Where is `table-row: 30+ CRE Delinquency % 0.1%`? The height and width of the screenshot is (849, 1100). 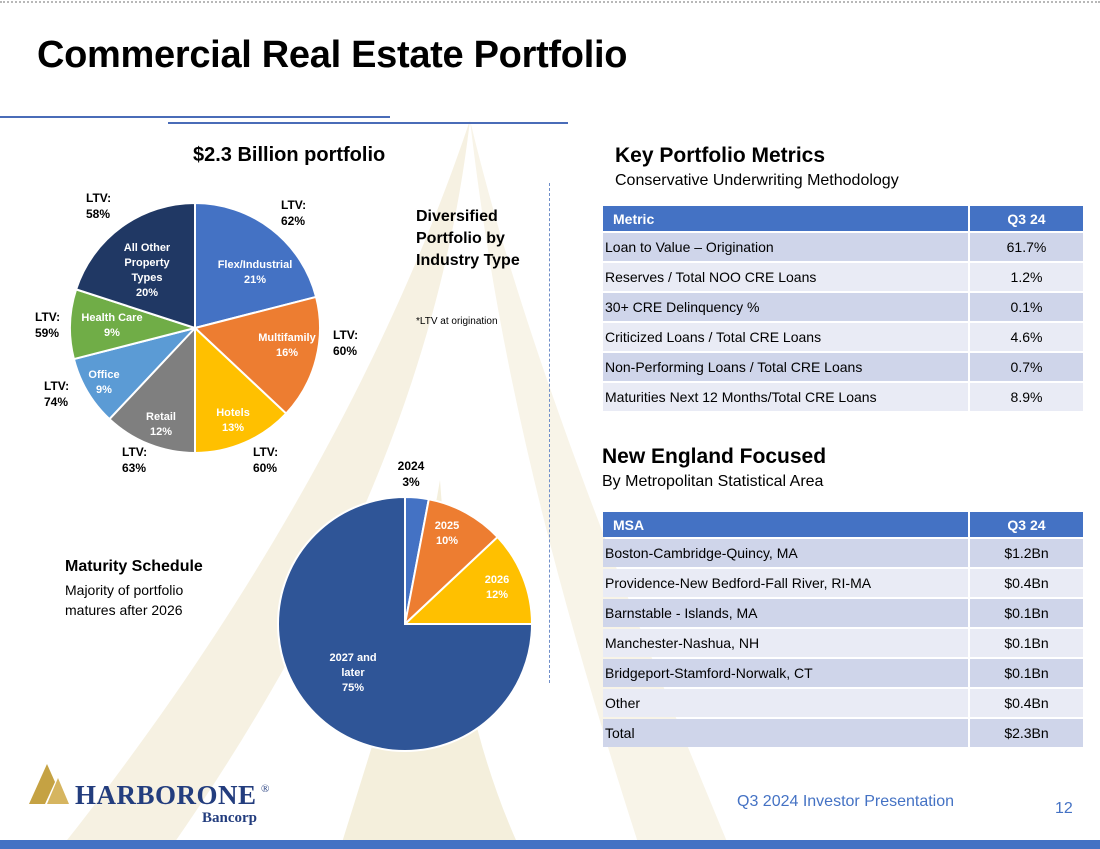
table-row: 30+ CRE Delinquency % 0.1% is located at coordinates (843, 307).